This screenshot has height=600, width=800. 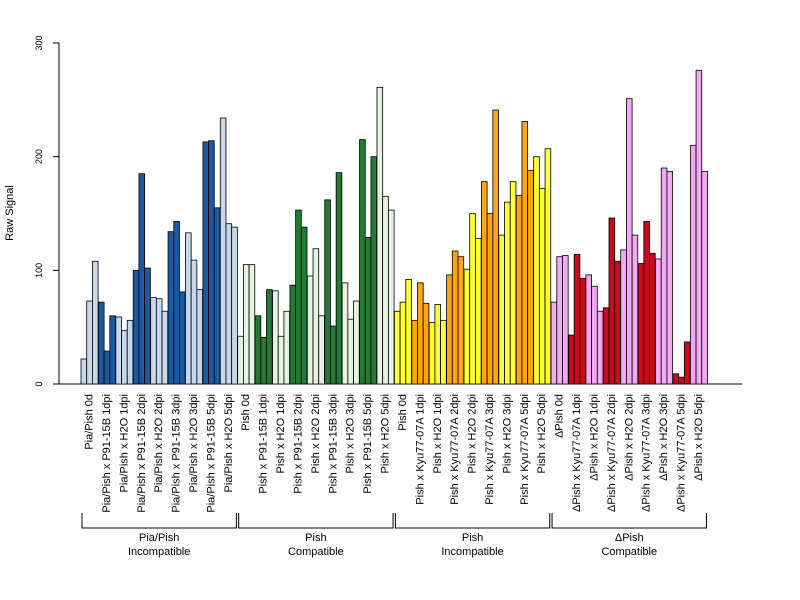 I want to click on x-tick-label: Pish x P91-15B 3dpi, so click(x=333, y=444).